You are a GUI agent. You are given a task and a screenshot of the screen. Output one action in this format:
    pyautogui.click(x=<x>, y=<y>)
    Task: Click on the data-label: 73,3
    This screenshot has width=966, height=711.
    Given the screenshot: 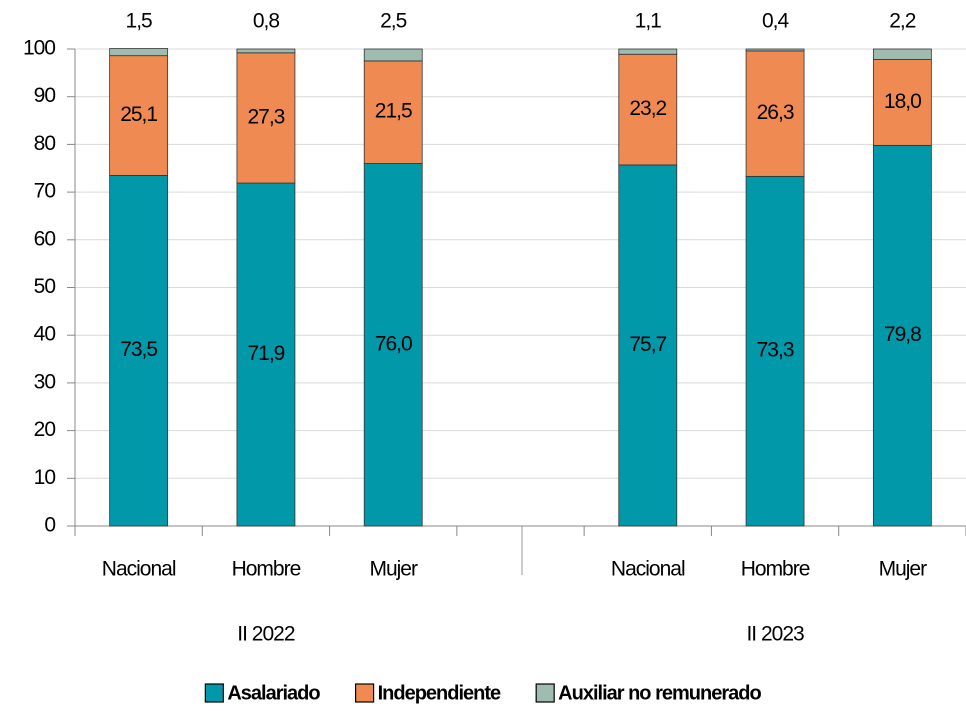 What is the action you would take?
    pyautogui.click(x=775, y=350)
    